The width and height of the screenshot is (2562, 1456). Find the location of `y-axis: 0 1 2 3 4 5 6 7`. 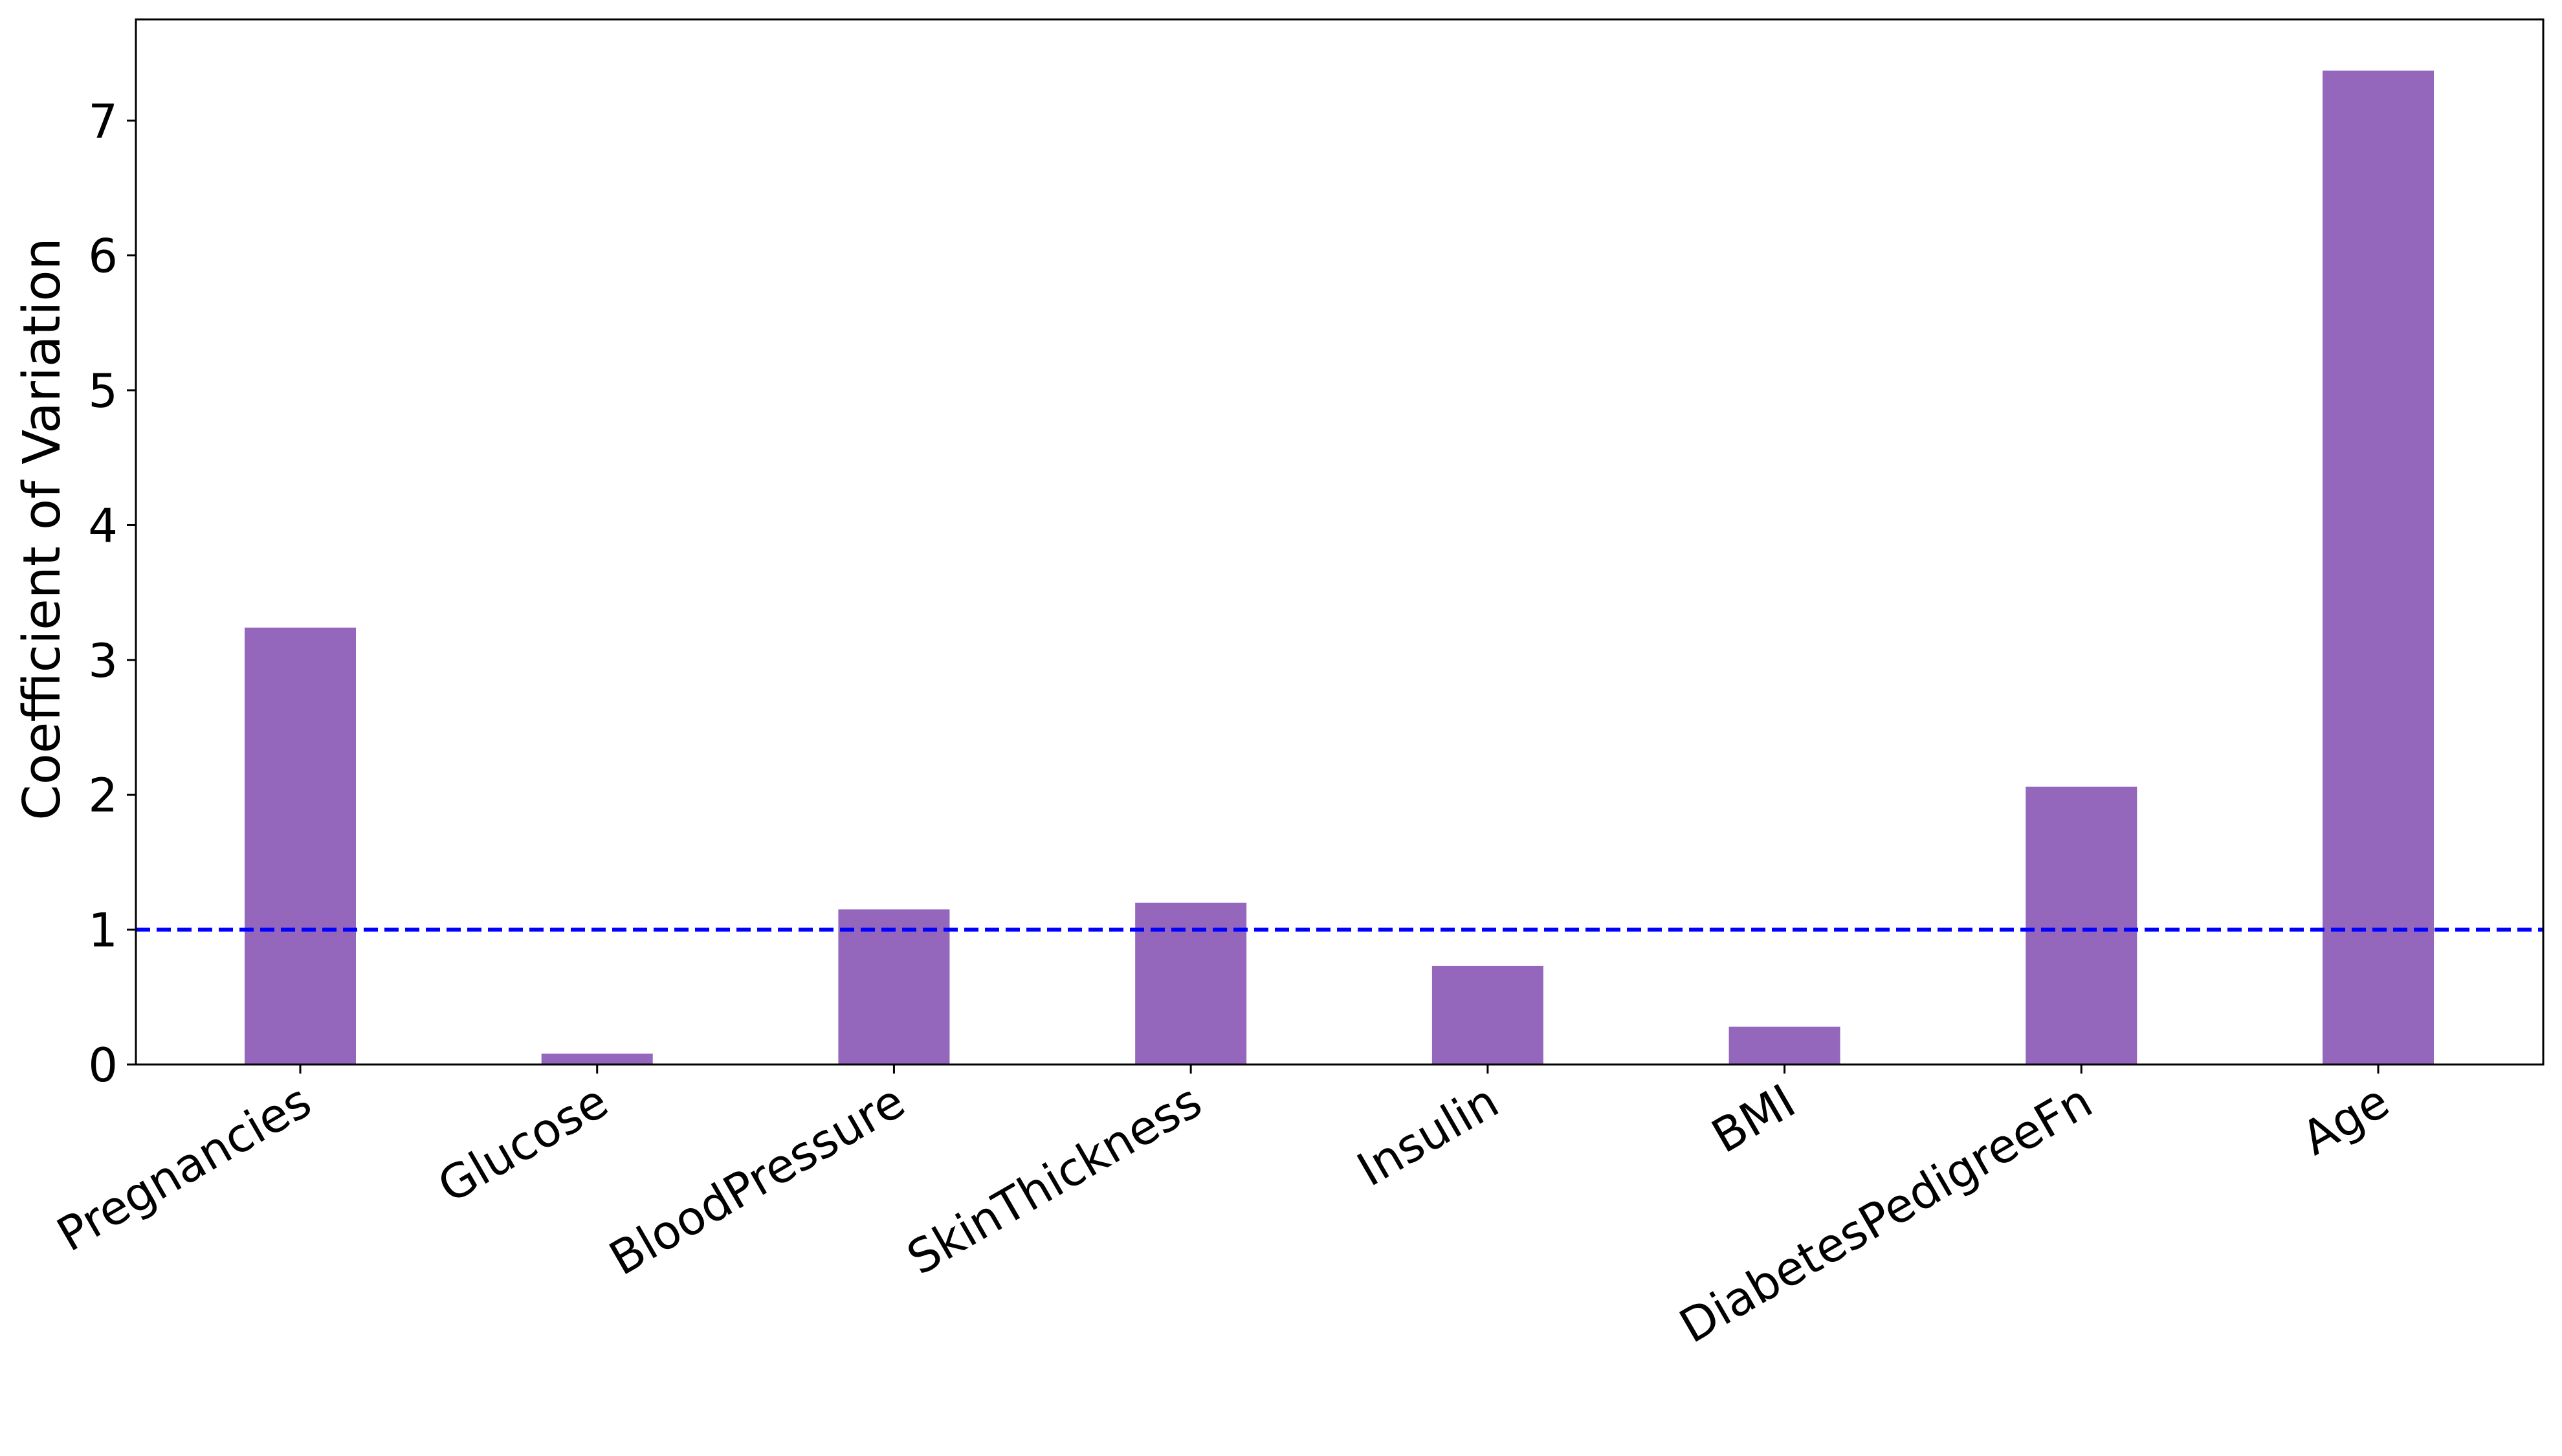

y-axis: 0 1 2 3 4 5 6 7 is located at coordinates (112, 593).